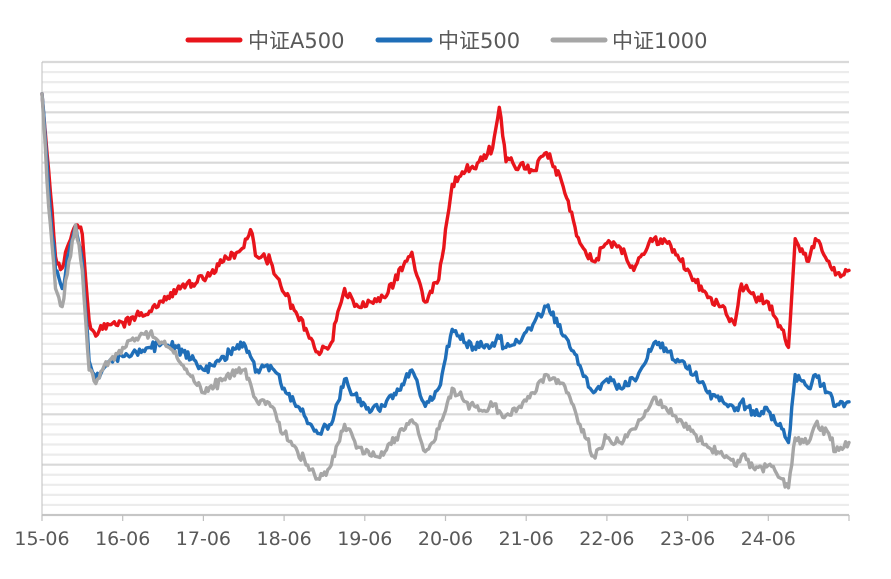 Image resolution: width=891 pixels, height=579 pixels. Describe the element at coordinates (479, 41) in the screenshot. I see `legend-label: 中证500` at that location.